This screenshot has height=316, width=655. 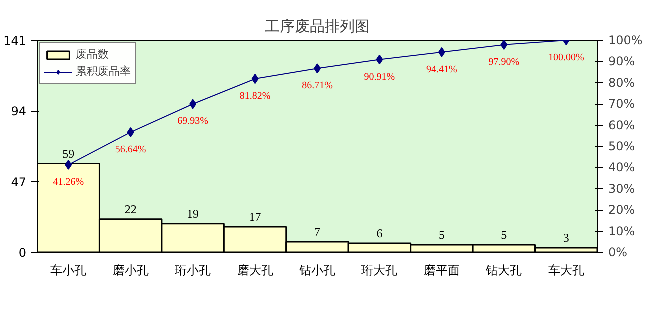 What do you see at coordinates (19, 111) in the screenshot?
I see `y-tick-label: 94` at bounding box center [19, 111].